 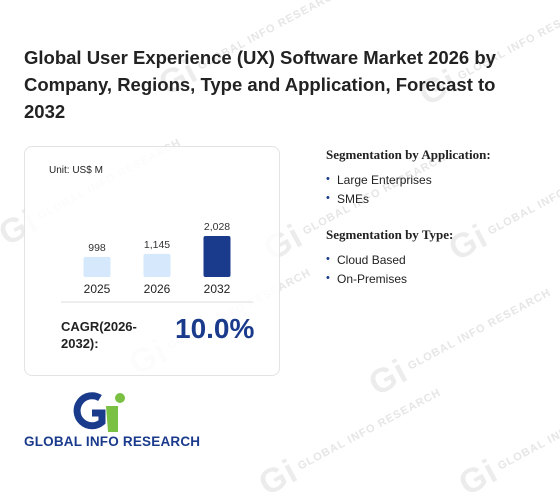 I want to click on list-item: Large Enterprises, so click(x=408, y=180).